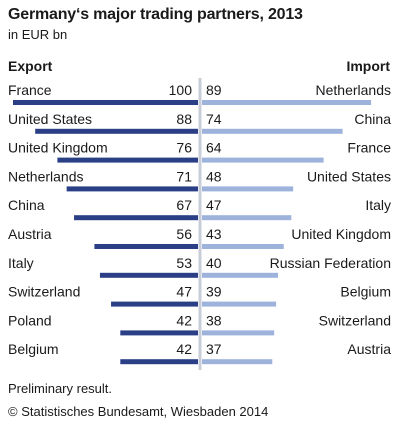 This screenshot has height=431, width=400. What do you see at coordinates (369, 349) in the screenshot?
I see `import-category-label: Austria` at bounding box center [369, 349].